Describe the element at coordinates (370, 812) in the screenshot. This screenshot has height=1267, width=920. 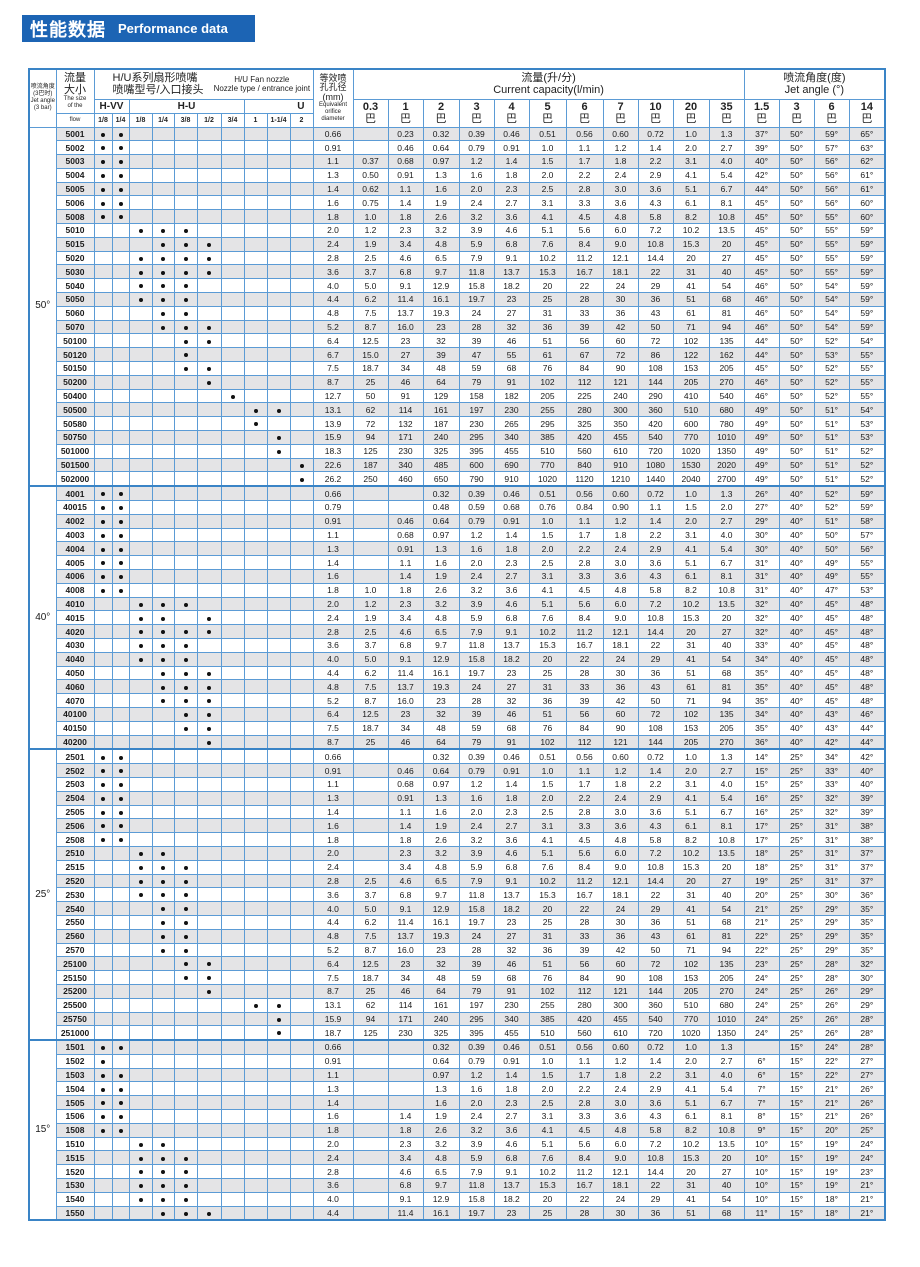
I see `flow-rate-cell` at that location.